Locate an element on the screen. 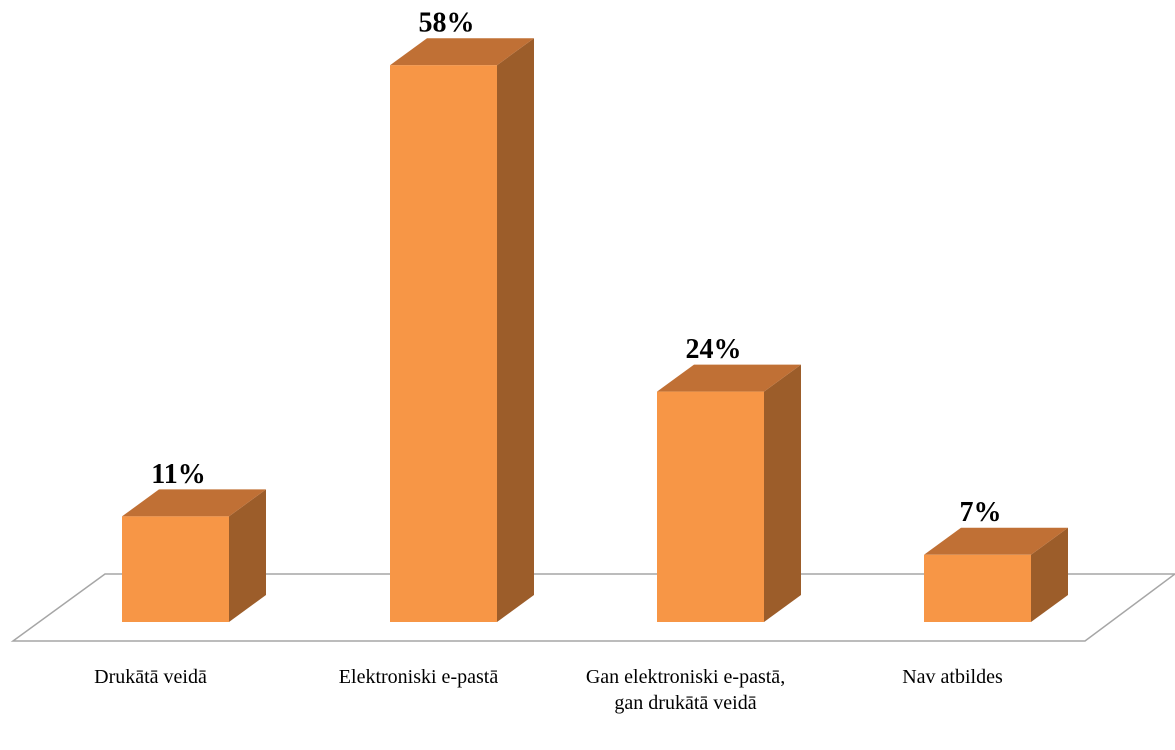  x-tick-label: Drukātā veidā is located at coordinates (150, 677).